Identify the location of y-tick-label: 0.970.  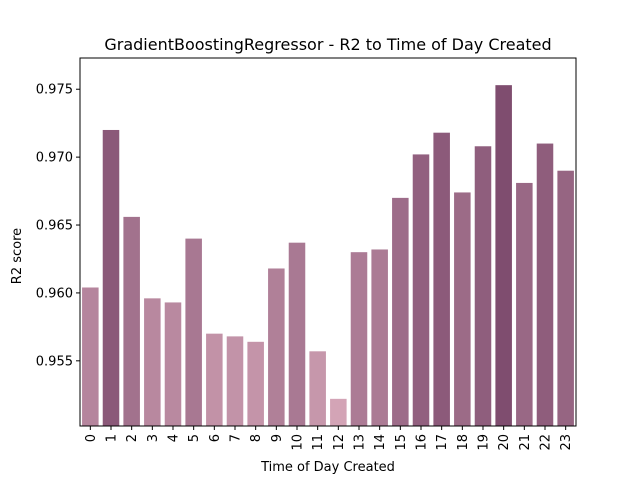
(54, 158).